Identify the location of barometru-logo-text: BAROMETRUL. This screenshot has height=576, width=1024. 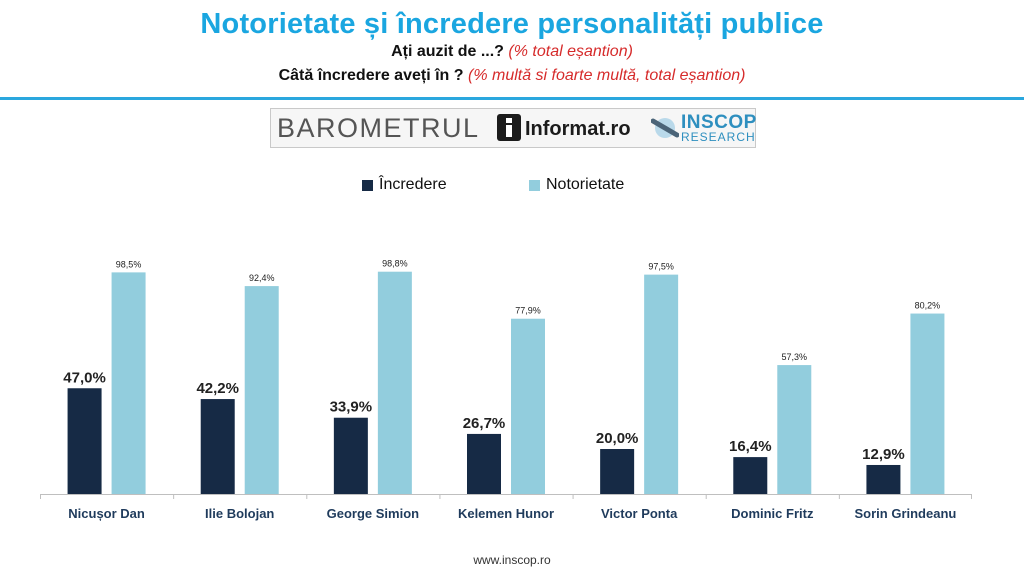
(378, 128).